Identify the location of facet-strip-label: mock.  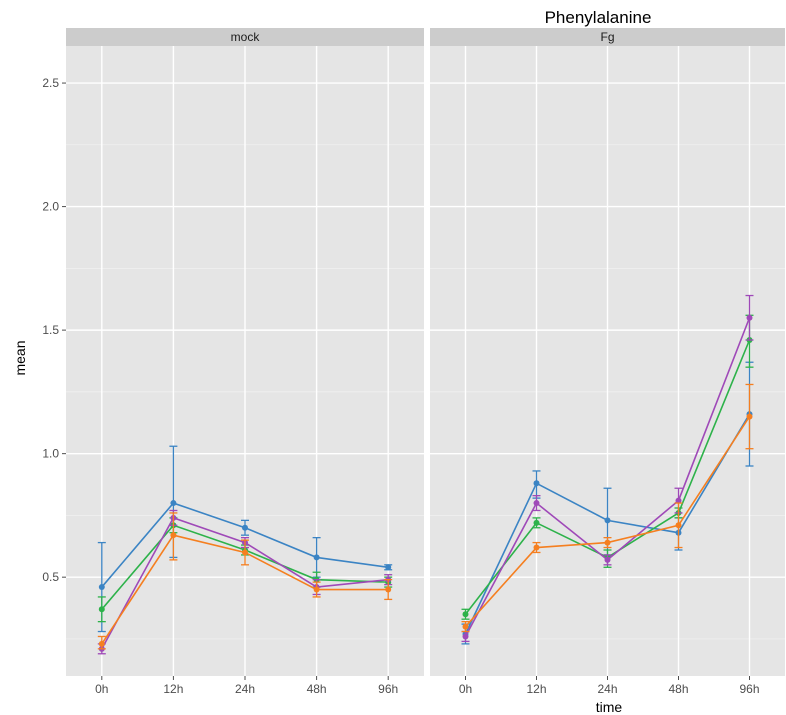
(246, 37).